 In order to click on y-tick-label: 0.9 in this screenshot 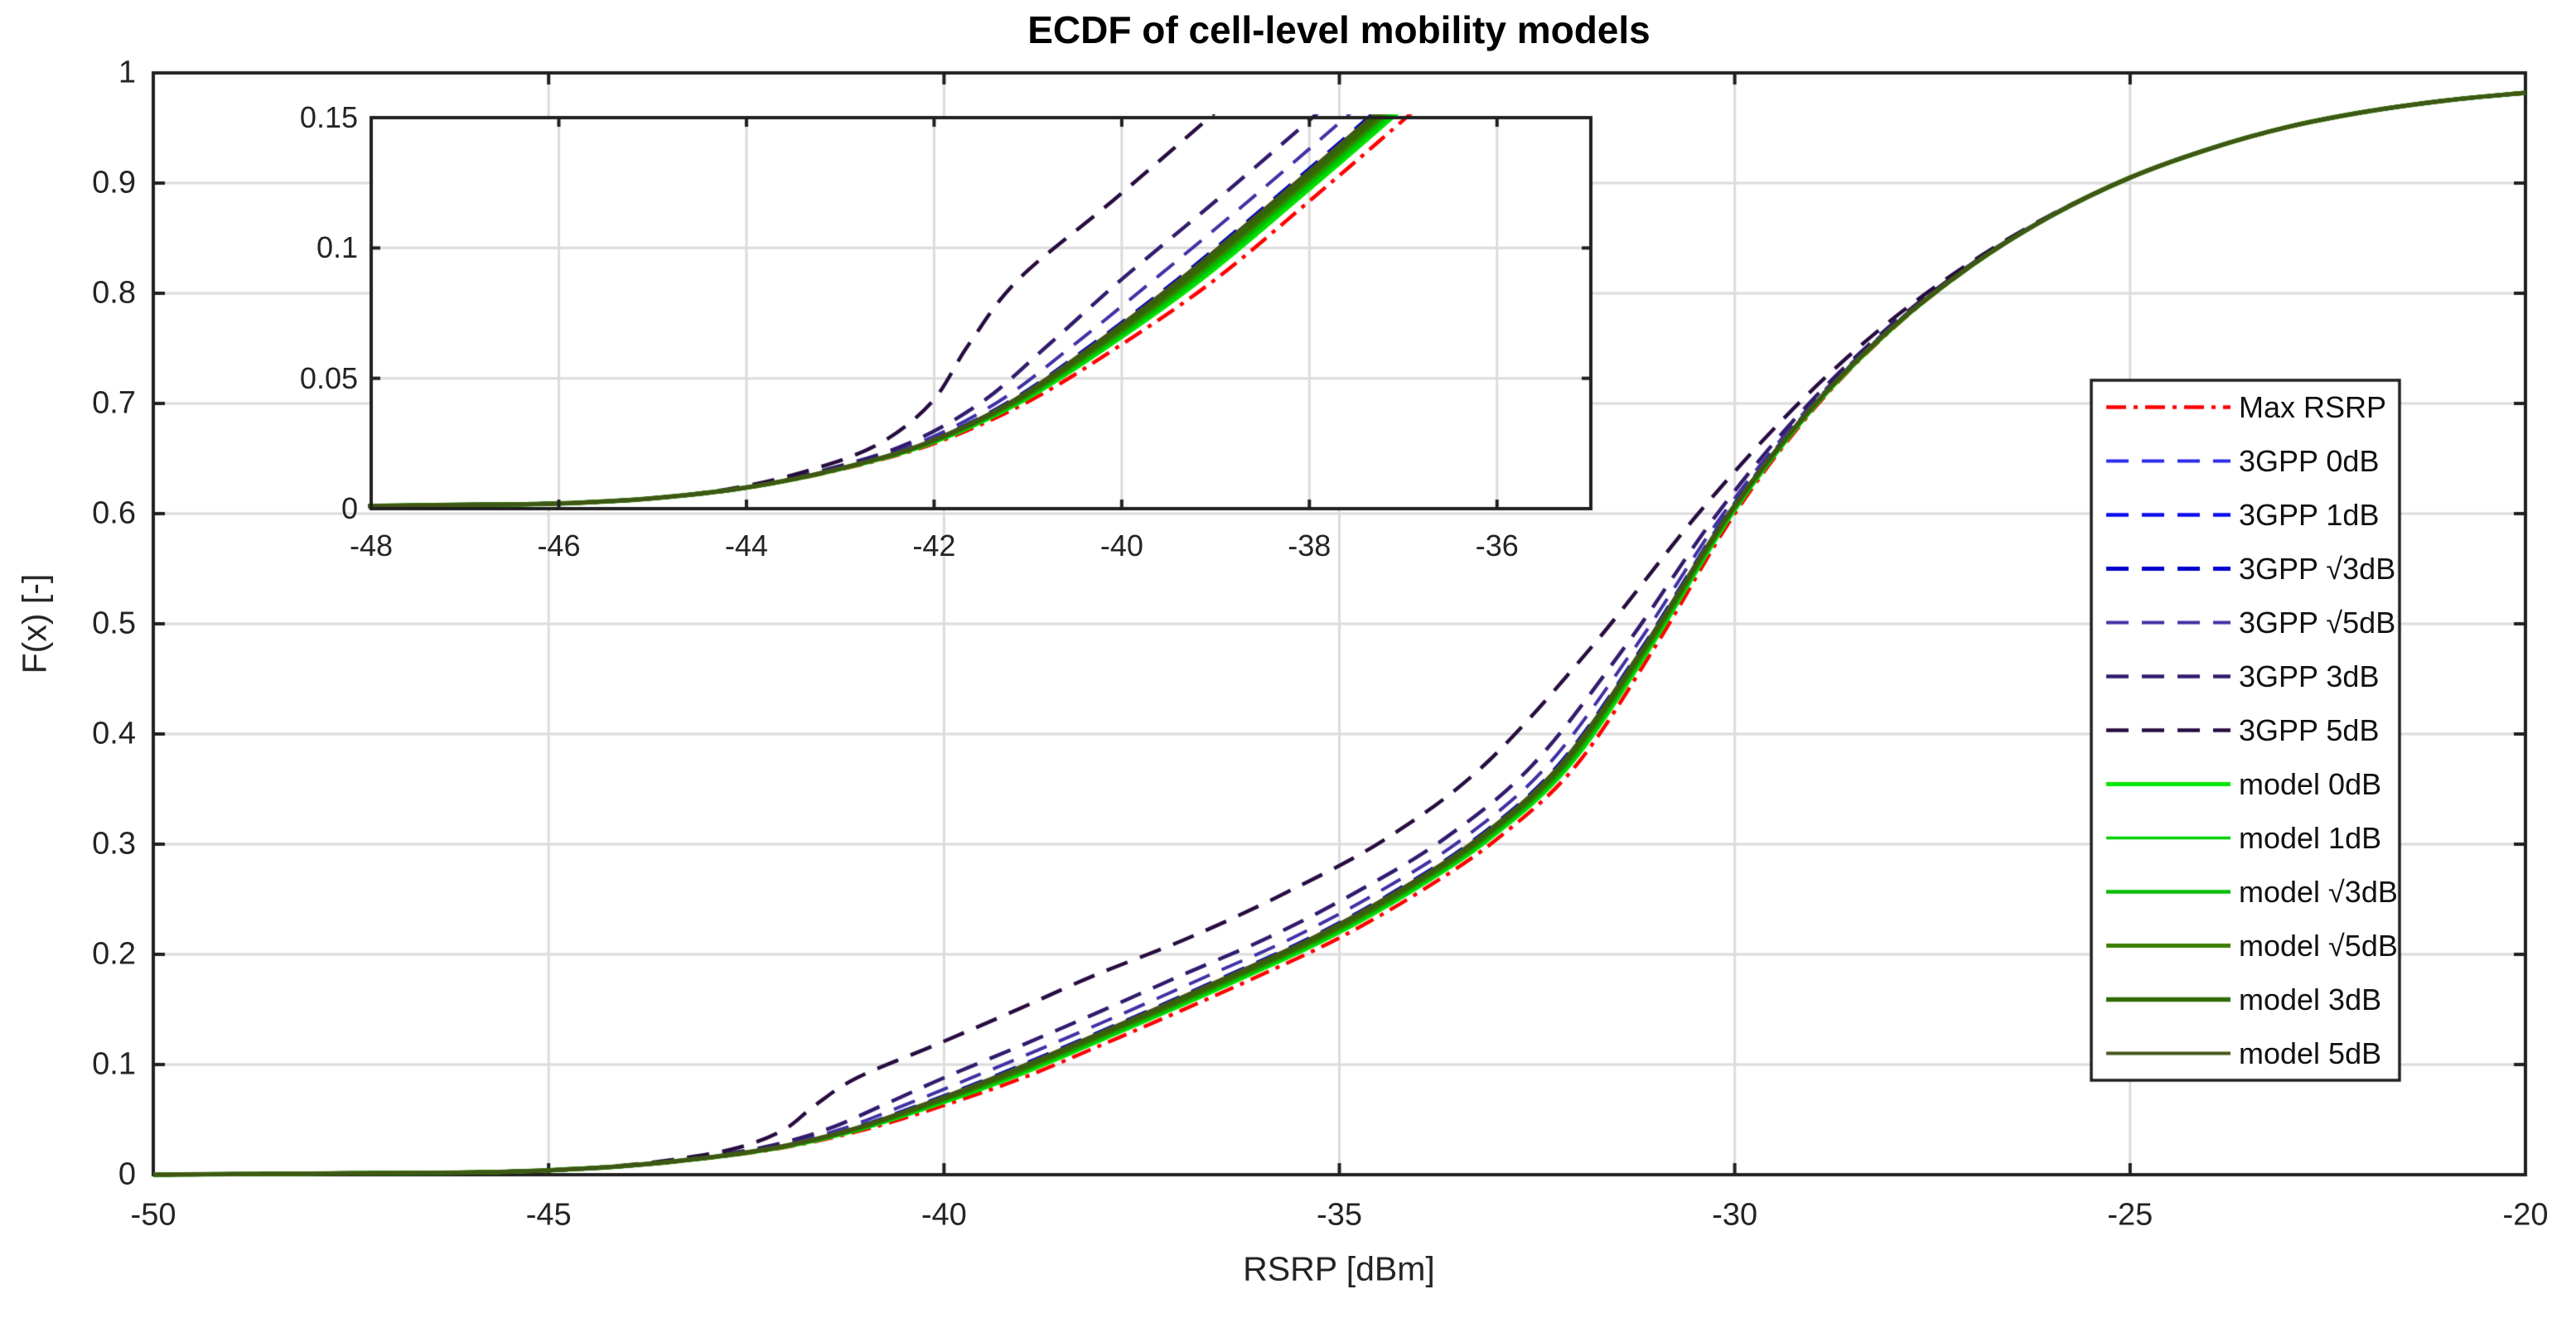, I will do `click(114, 182)`.